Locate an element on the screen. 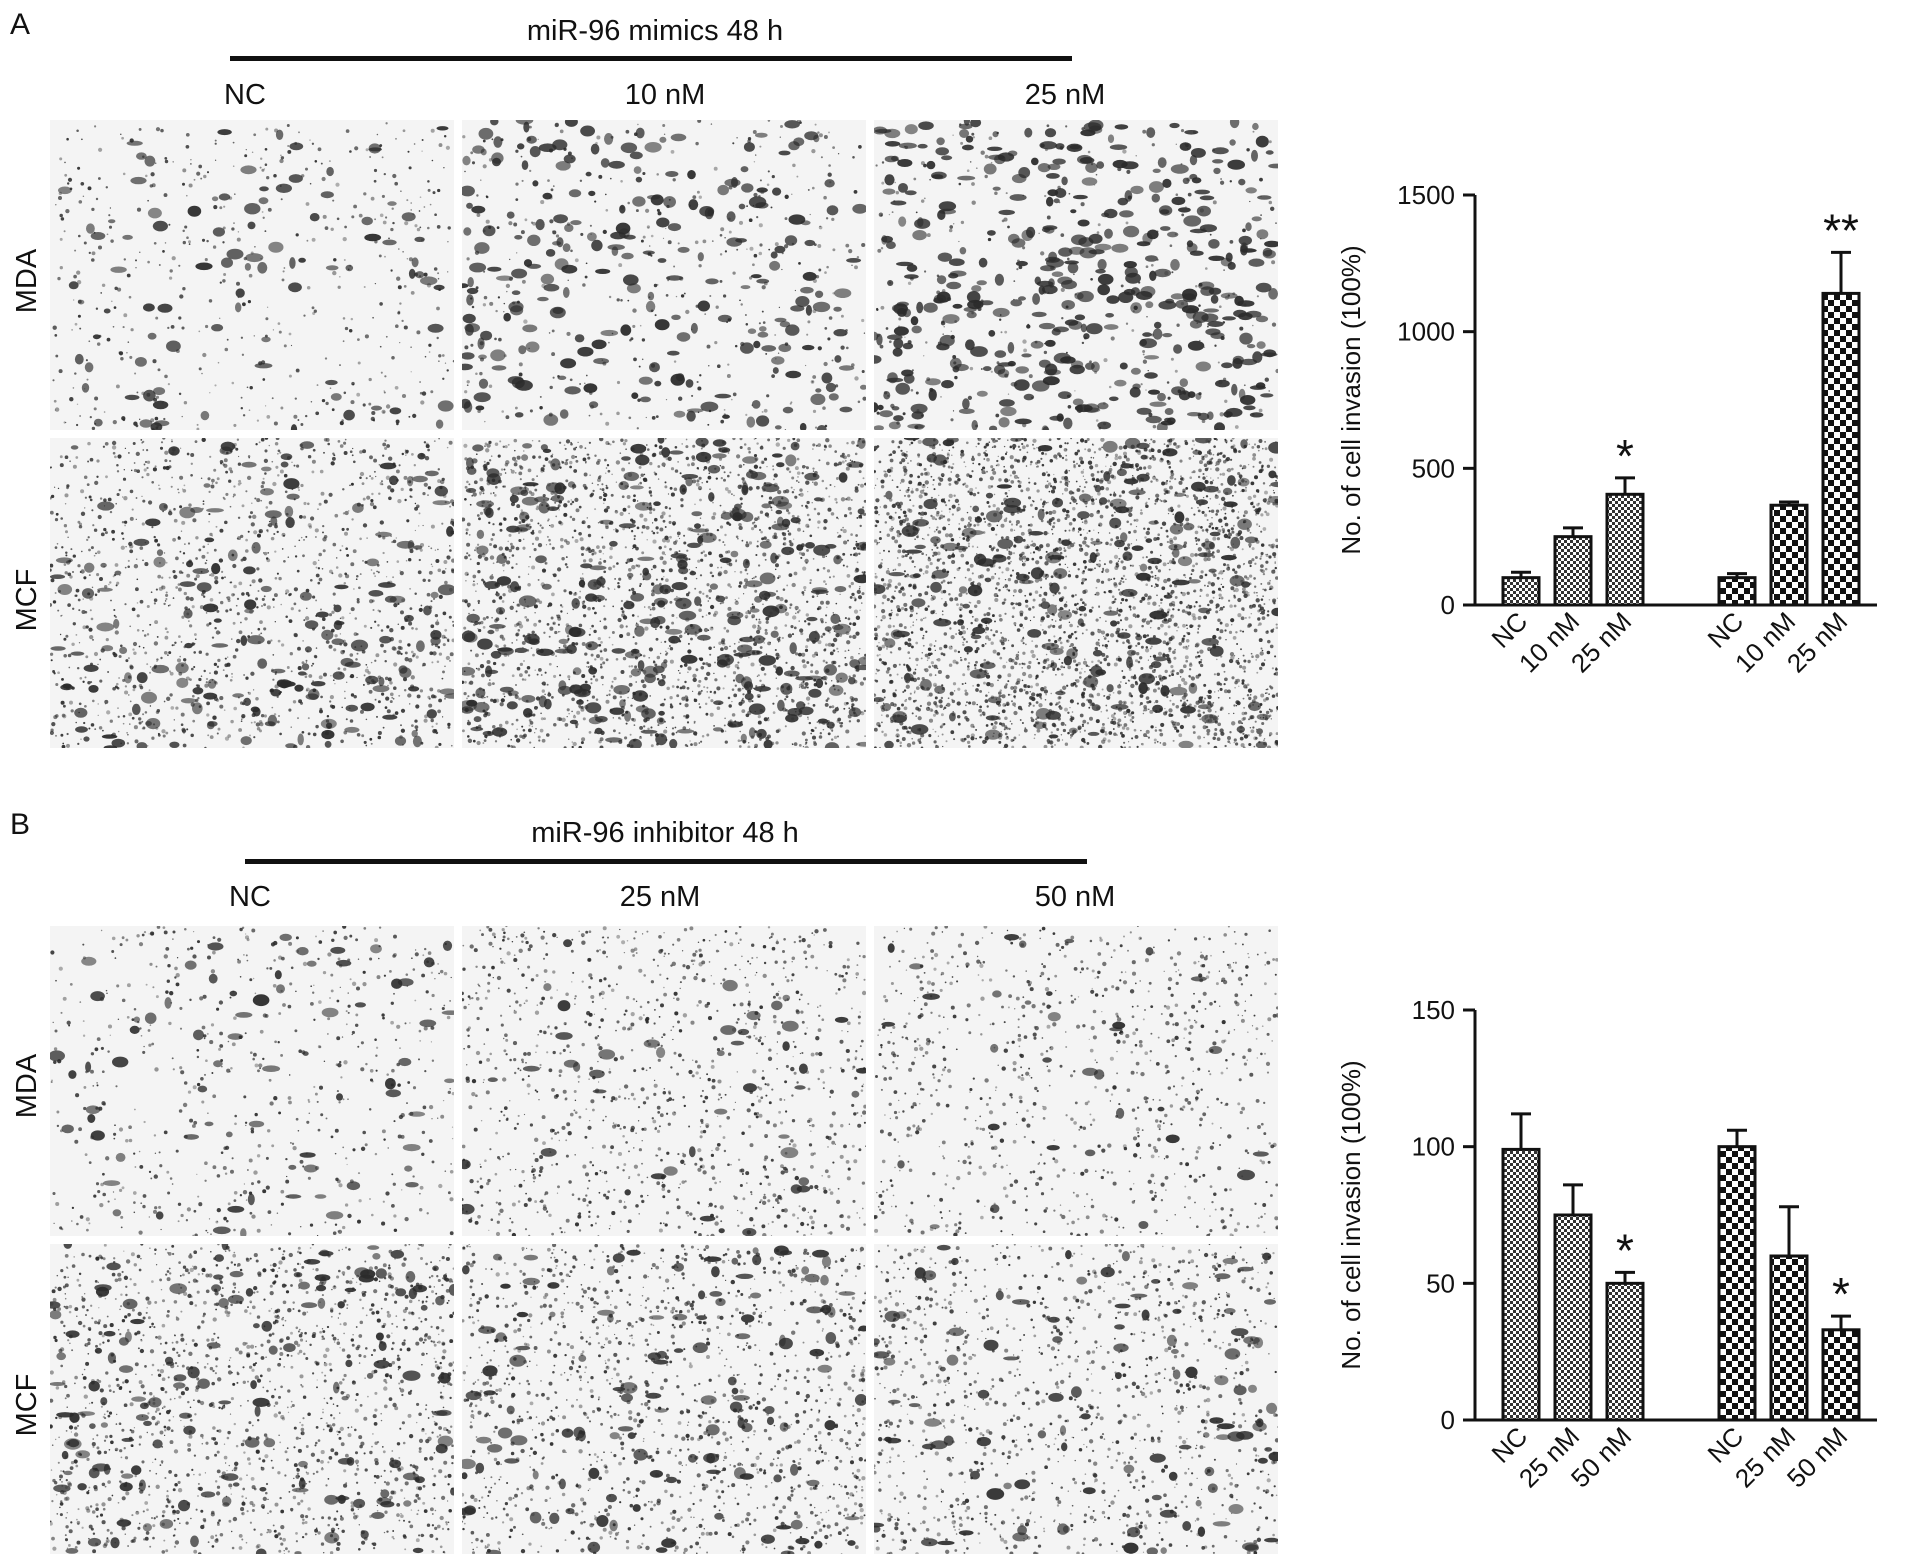 This screenshot has width=1915, height=1565. panel-b-col-label: NC is located at coordinates (250, 897).